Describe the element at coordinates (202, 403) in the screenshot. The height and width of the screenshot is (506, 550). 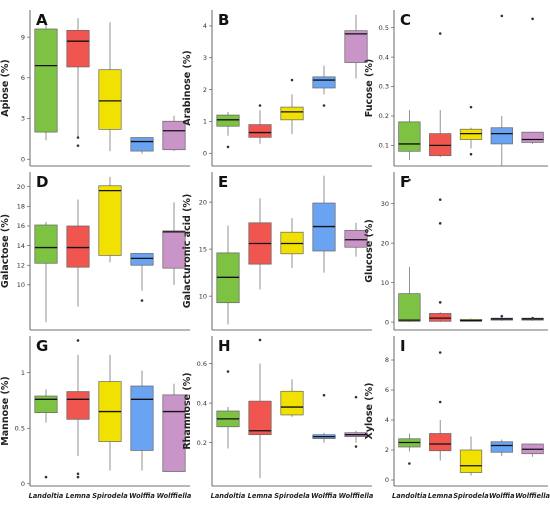
I see `y-tick-label: 0.4` at that location.